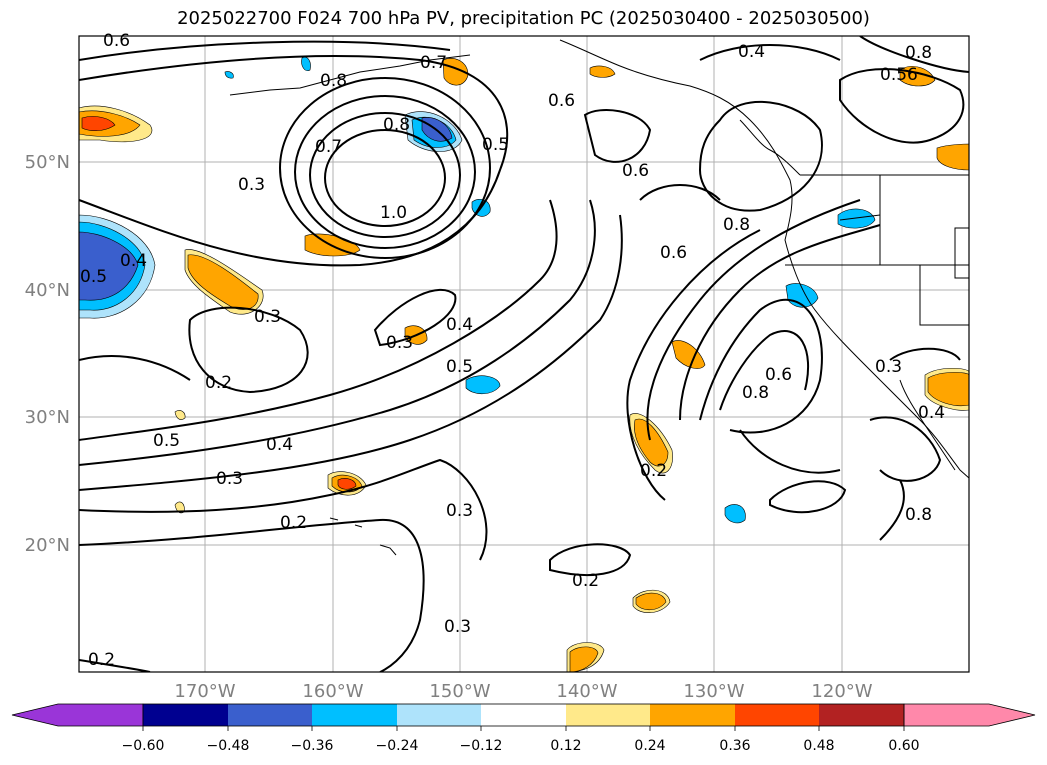 This screenshot has width=1047, height=765. Describe the element at coordinates (969, 715) in the screenshot. I see `colorbar-max-extension` at that location.